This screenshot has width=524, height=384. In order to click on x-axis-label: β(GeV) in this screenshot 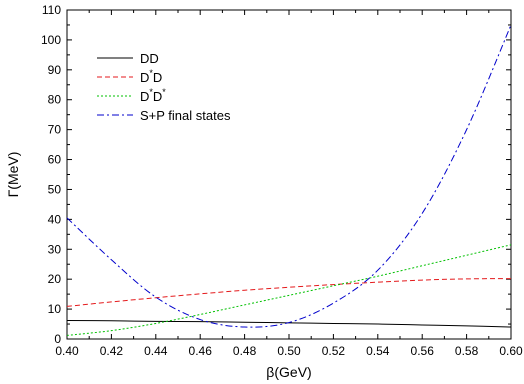, I will do `click(288, 372)`.